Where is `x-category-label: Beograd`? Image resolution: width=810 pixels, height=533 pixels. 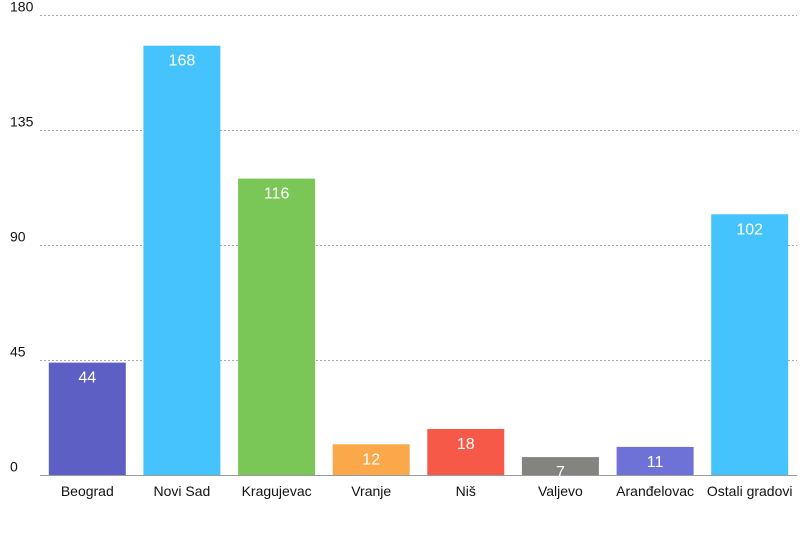 x-category-label: Beograd is located at coordinates (87, 491).